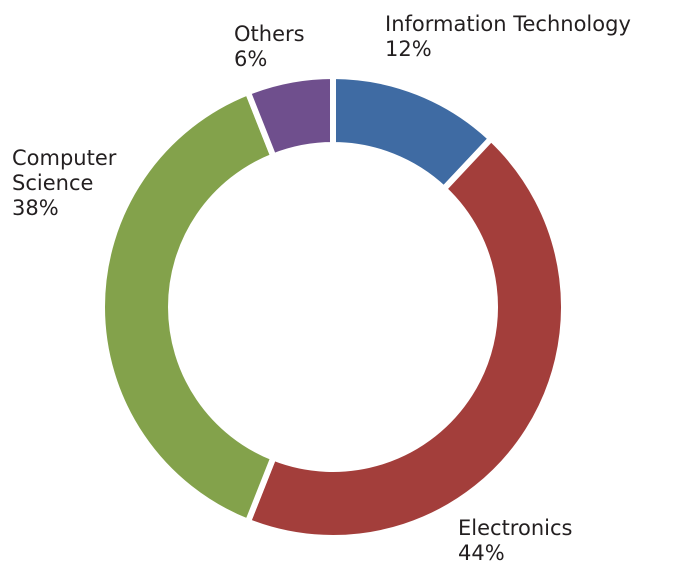 This screenshot has height=566, width=682. What do you see at coordinates (290, 116) in the screenshot?
I see `donut-slice` at bounding box center [290, 116].